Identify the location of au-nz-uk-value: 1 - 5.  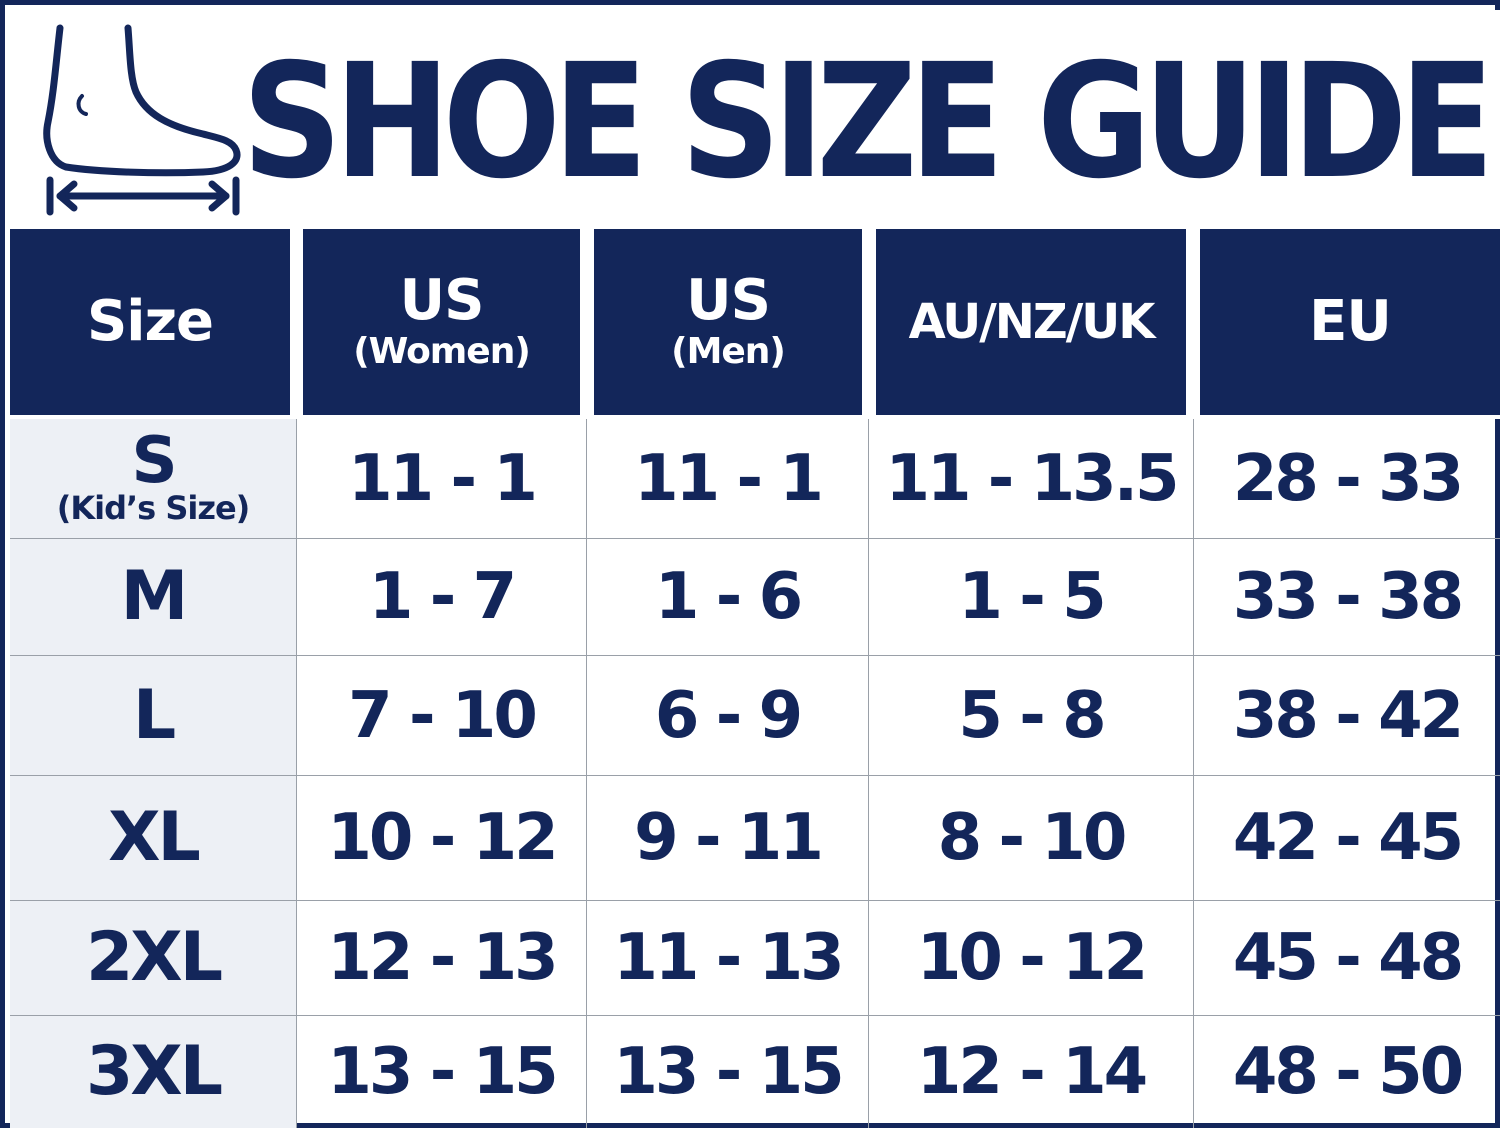
(1032, 597).